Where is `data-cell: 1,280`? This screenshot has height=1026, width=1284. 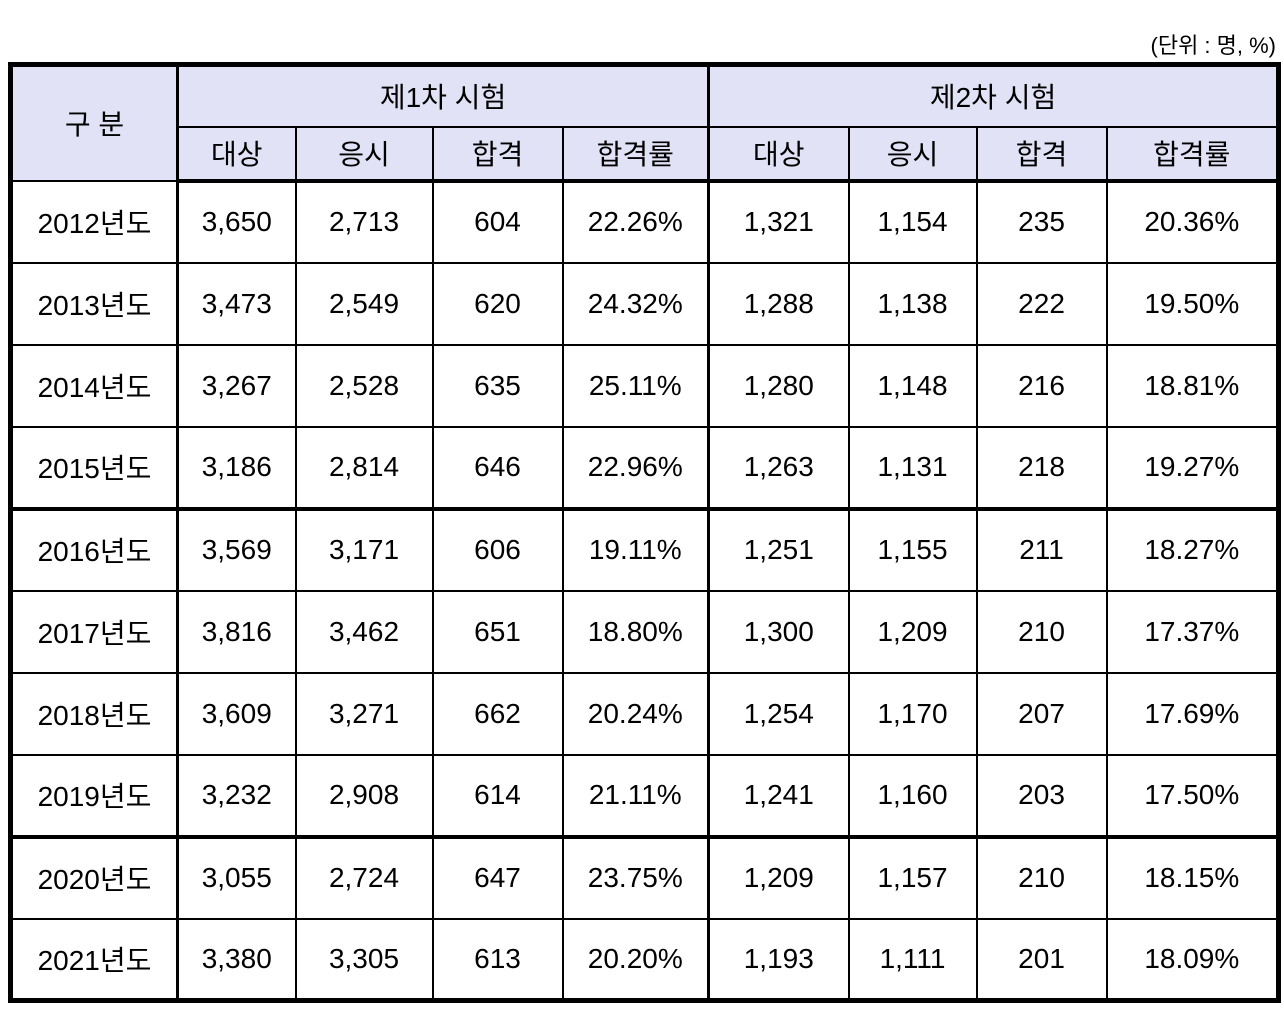 data-cell: 1,280 is located at coordinates (778, 385).